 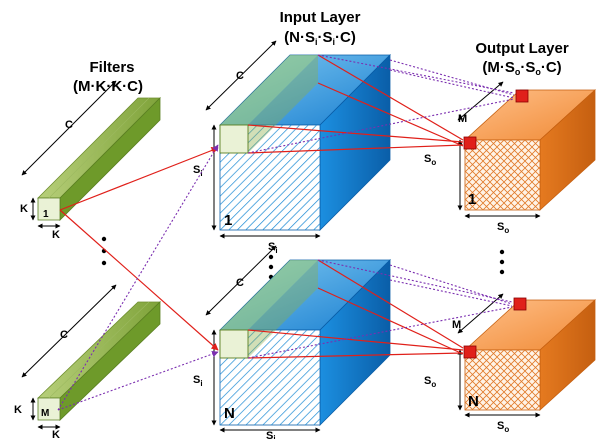 I want to click on input-1-height-label: Si, so click(x=198, y=171).